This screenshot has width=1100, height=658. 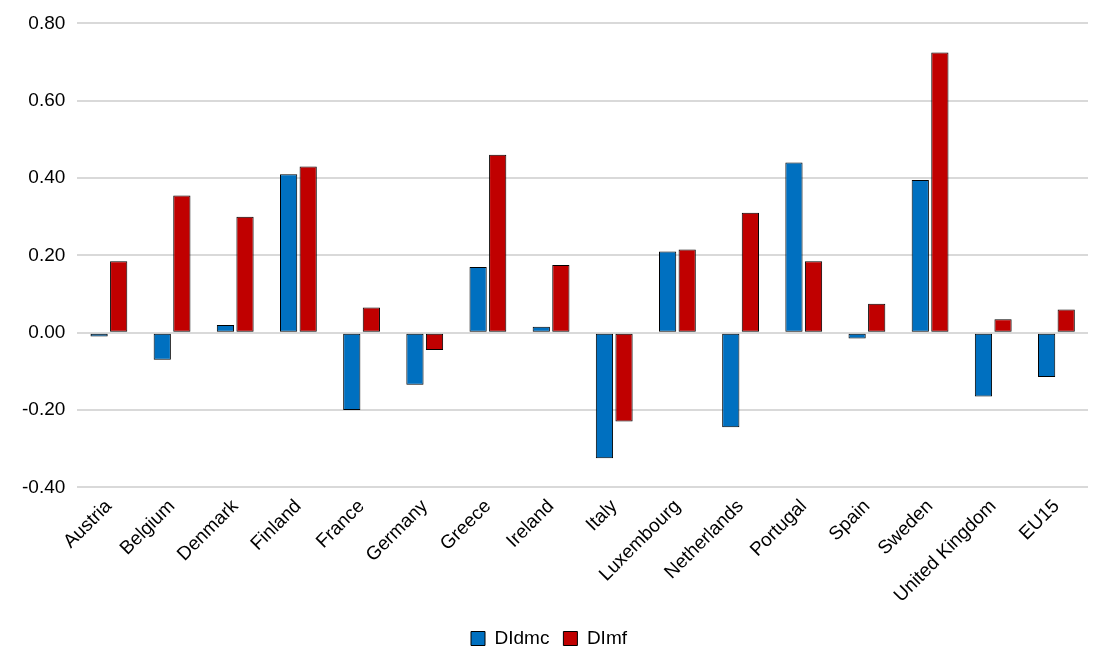 What do you see at coordinates (47, 331) in the screenshot?
I see `y-tick-label: 0.00` at bounding box center [47, 331].